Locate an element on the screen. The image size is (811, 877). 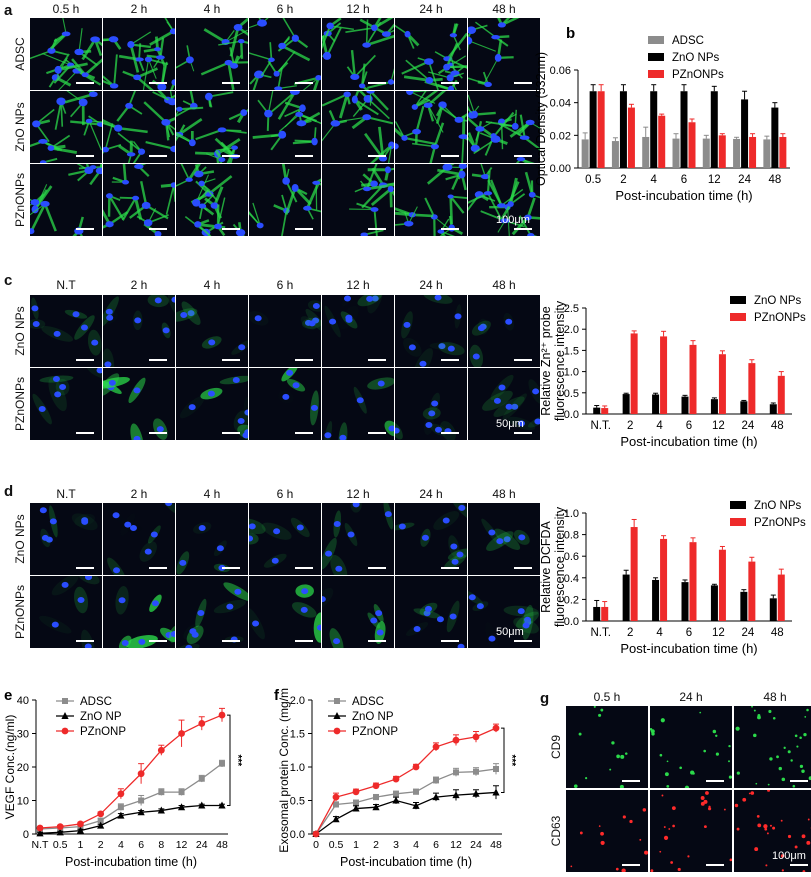
y-tick-label: 1.0 is located at coordinates (297, 768).